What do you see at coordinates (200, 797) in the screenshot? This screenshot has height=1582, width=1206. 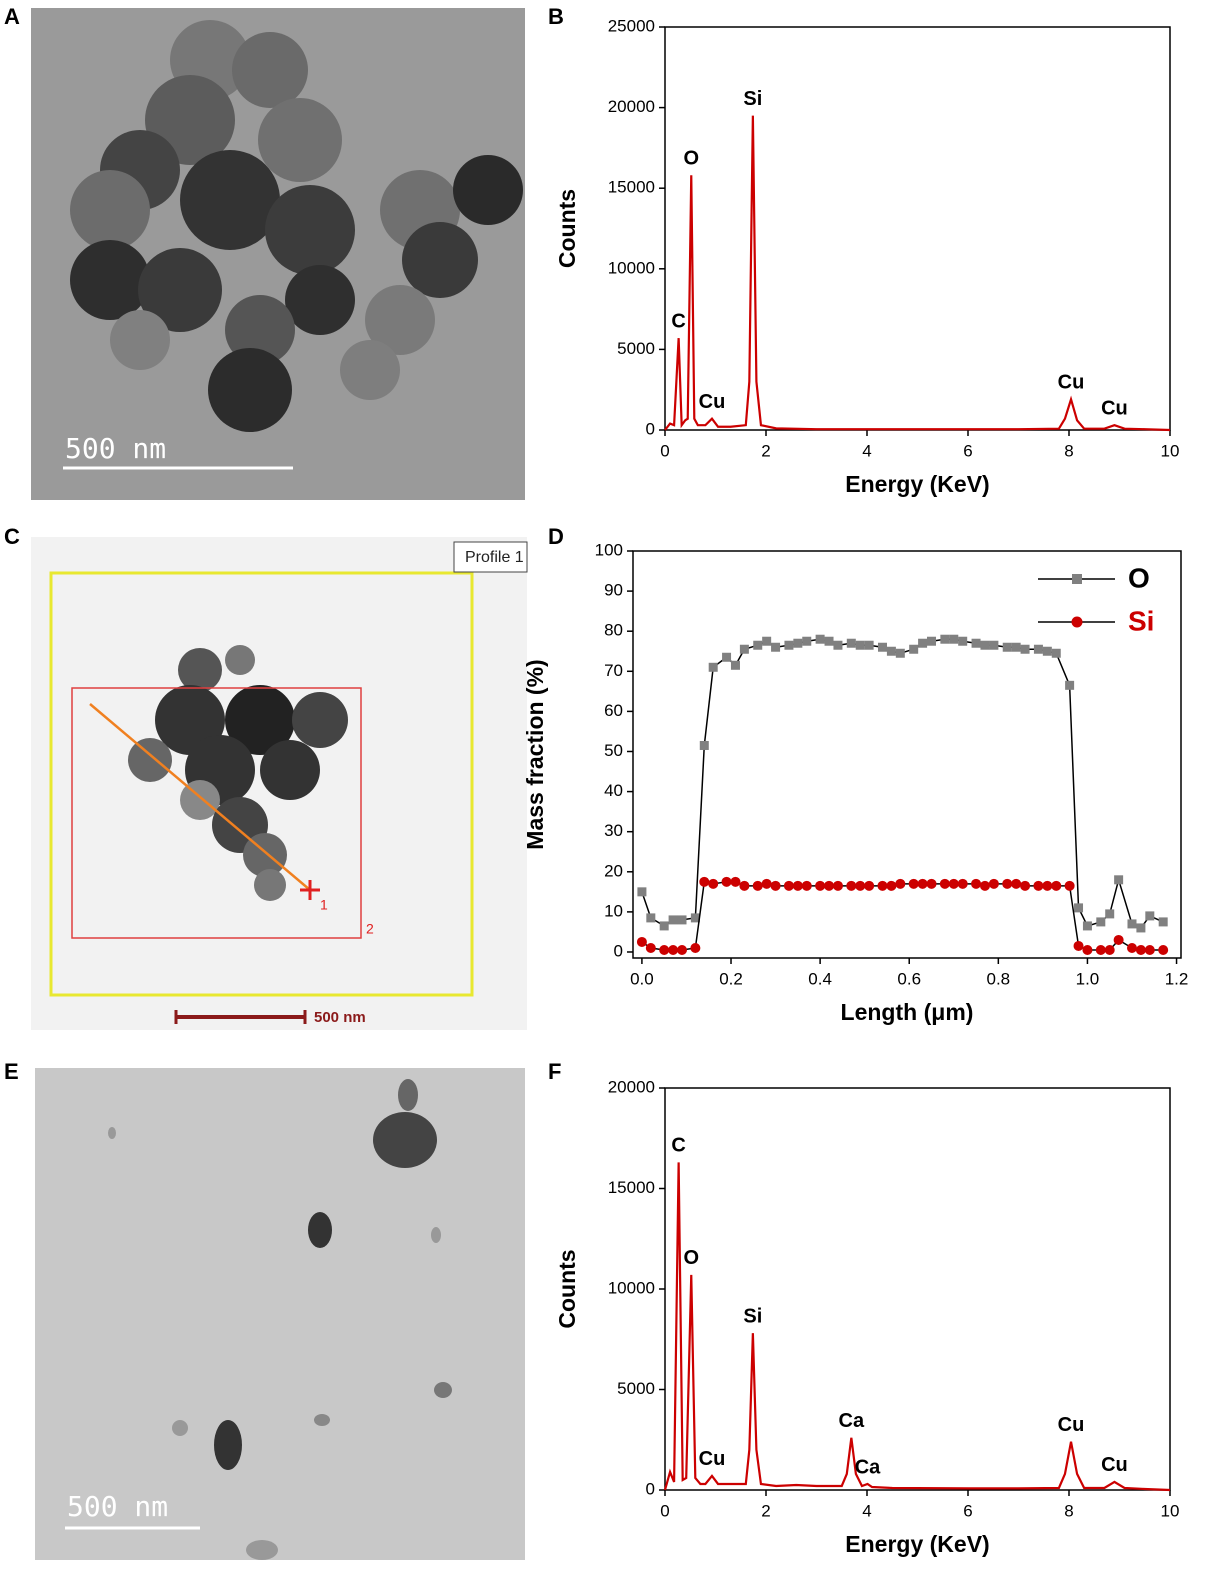 I see `profile-line` at bounding box center [200, 797].